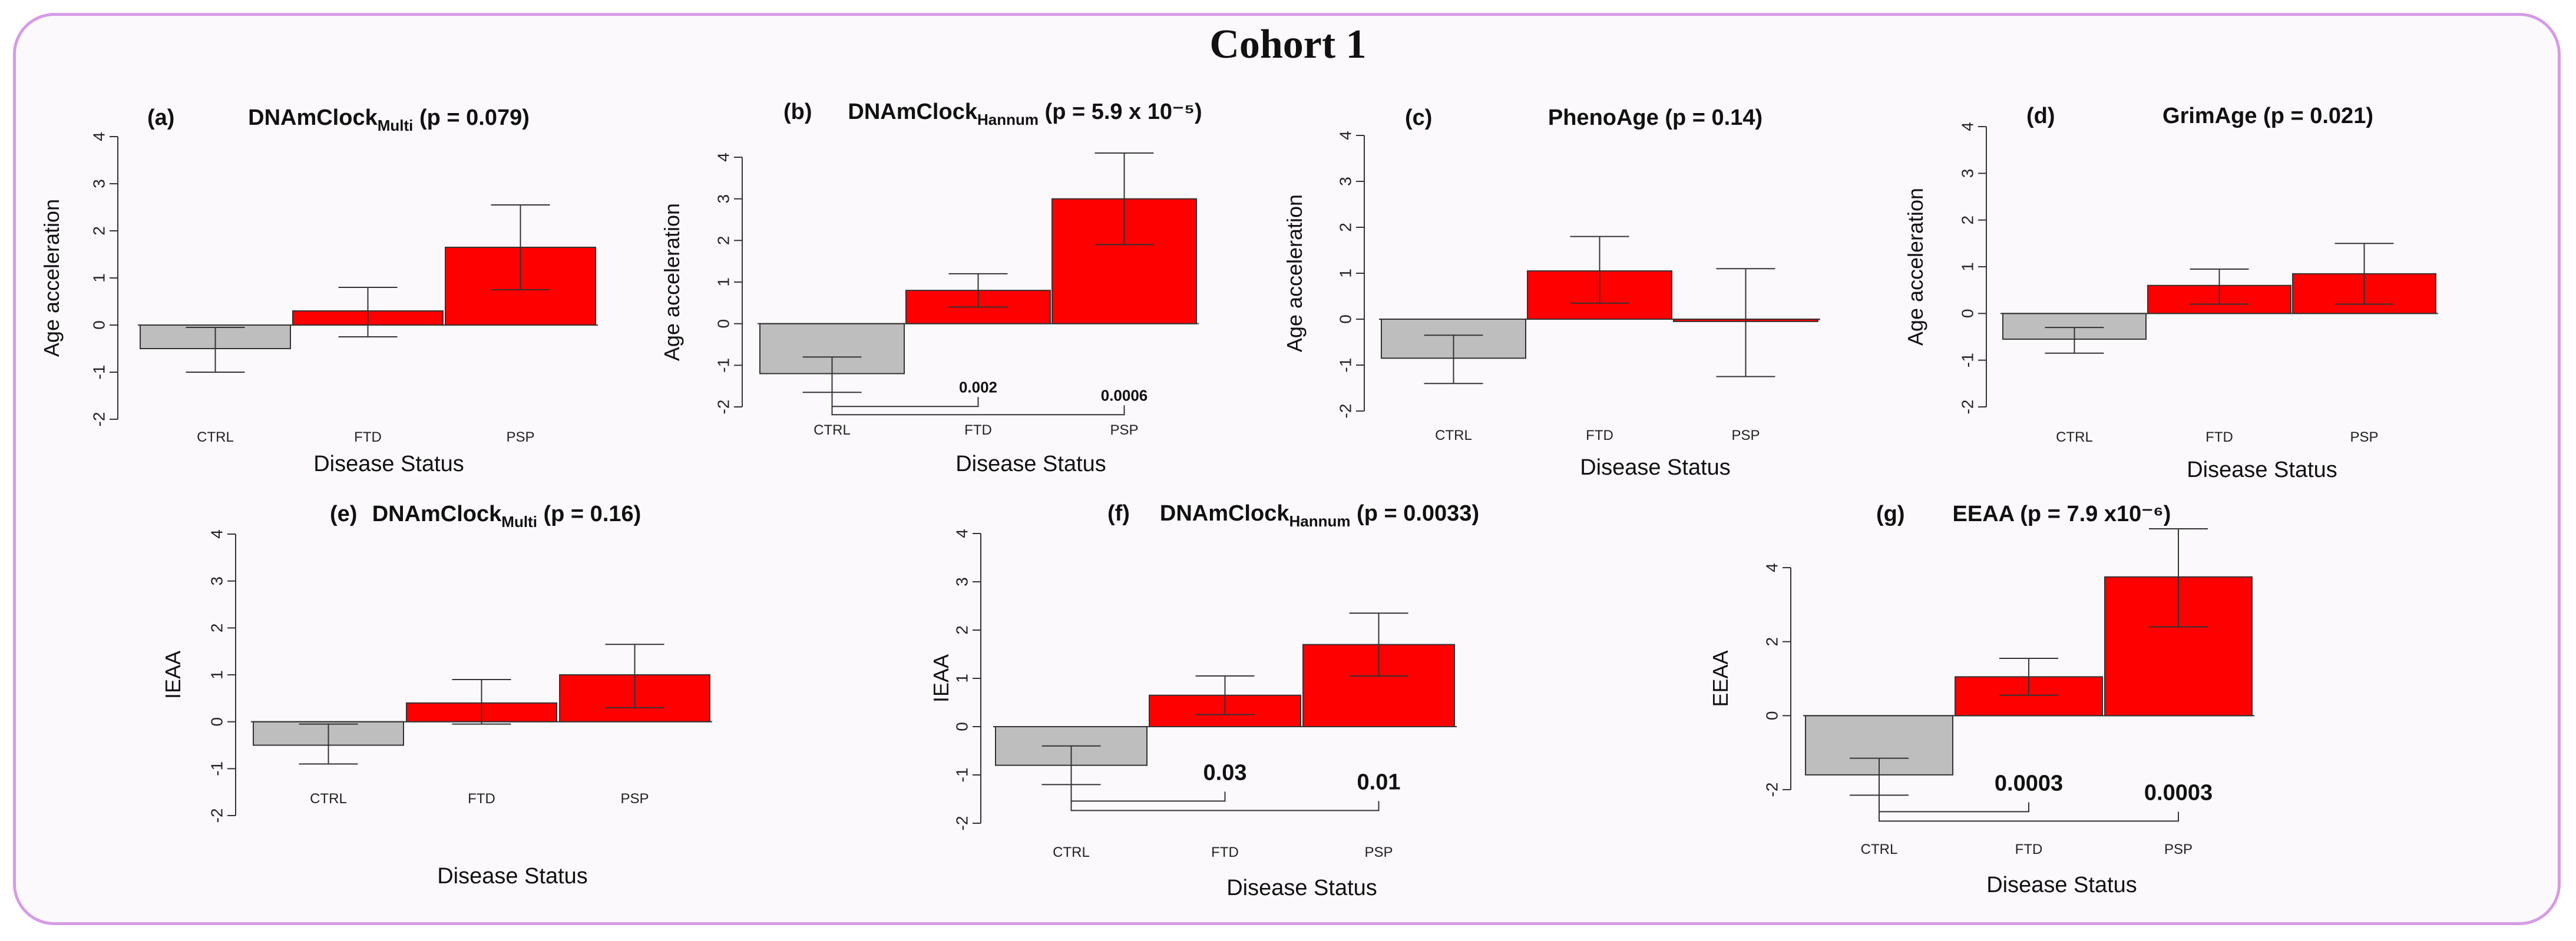 This screenshot has height=941, width=2576. What do you see at coordinates (2062, 514) in the screenshot?
I see `panel-title: EEAA (p = 7.9 x10⁻⁶)` at bounding box center [2062, 514].